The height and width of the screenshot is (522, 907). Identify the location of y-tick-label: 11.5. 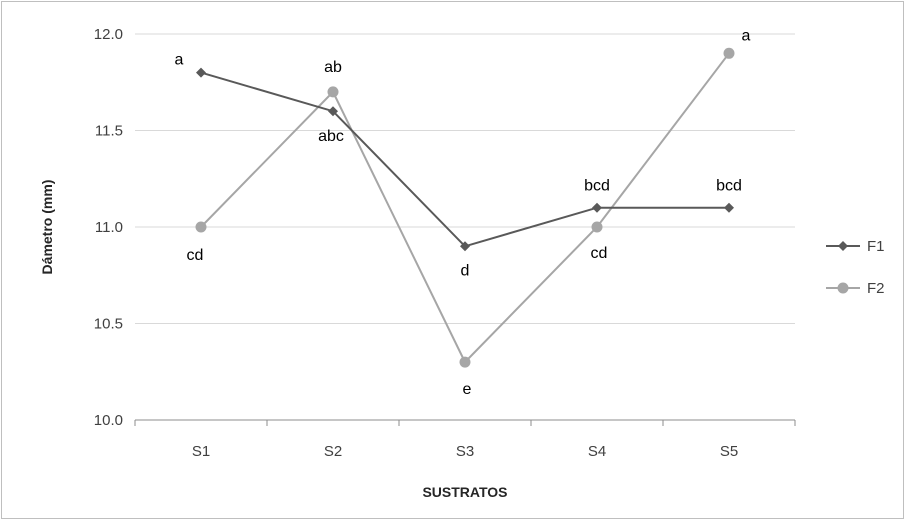
(109, 131).